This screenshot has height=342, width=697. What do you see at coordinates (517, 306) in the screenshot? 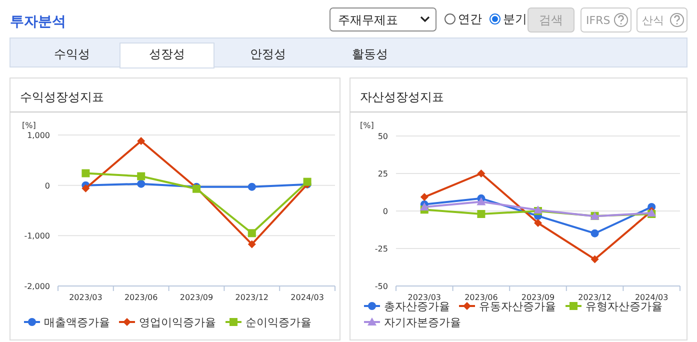
I see `legend-label: 유동자산증가율` at bounding box center [517, 306].